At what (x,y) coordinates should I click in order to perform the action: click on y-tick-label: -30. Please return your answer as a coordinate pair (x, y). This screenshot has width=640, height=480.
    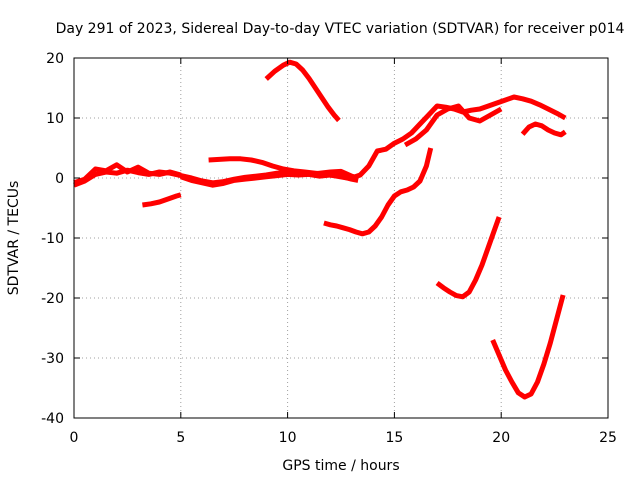
    Looking at the image, I should click on (52, 359).